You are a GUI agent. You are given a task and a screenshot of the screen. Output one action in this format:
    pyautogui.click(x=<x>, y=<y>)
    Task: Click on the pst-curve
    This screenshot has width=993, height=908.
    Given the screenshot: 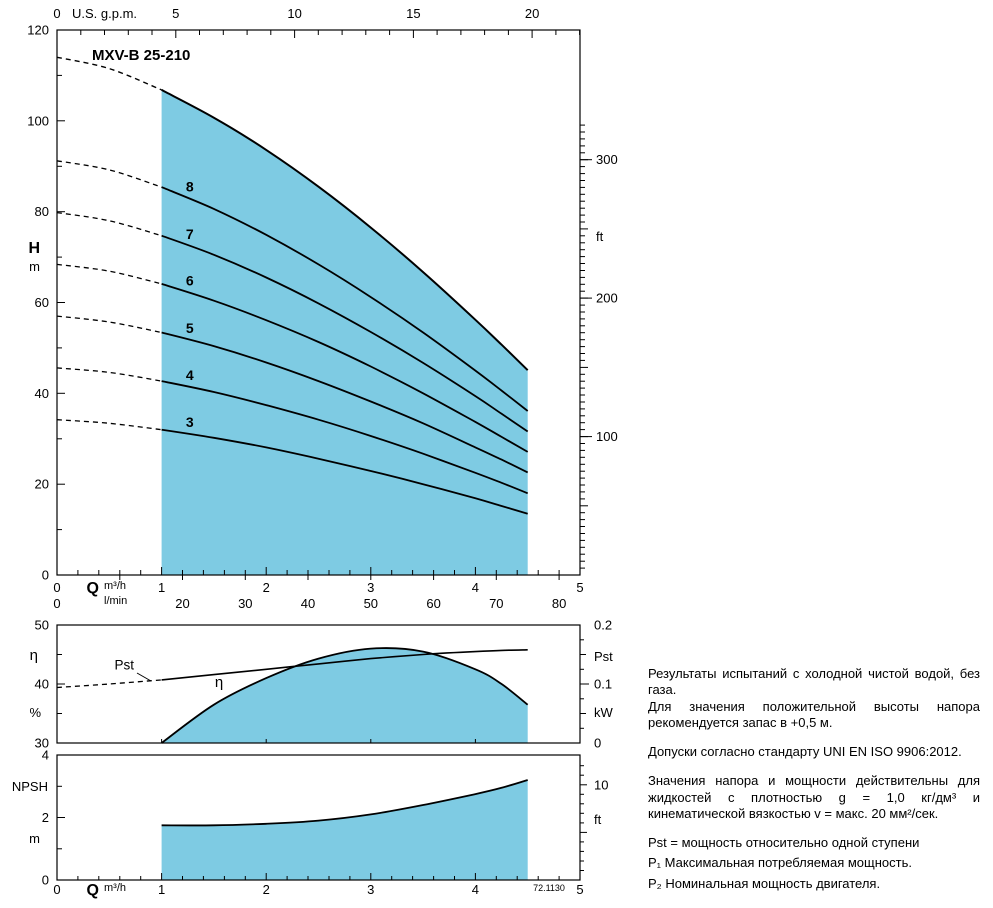 What is the action you would take?
    pyautogui.click(x=344, y=665)
    